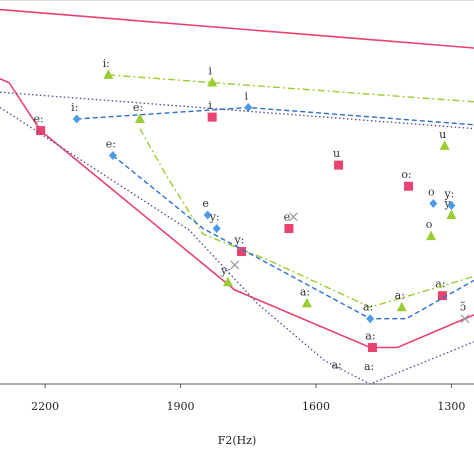 The width and height of the screenshot is (474, 474). I want to click on data-point-label: o:, so click(406, 174).